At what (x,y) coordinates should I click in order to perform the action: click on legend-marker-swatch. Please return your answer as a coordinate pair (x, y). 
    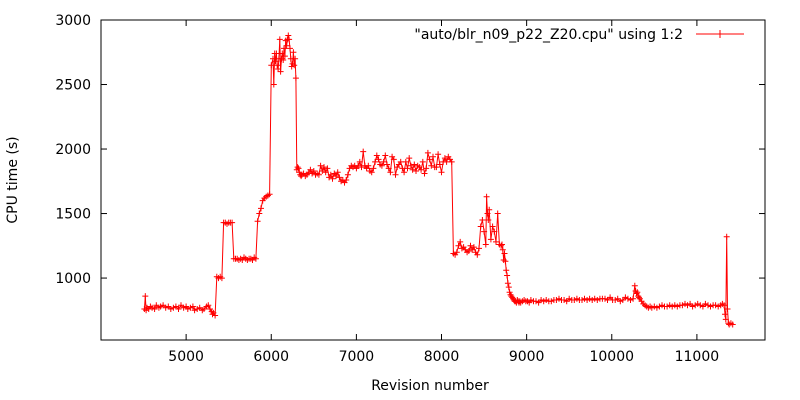
    Looking at the image, I should click on (720, 34).